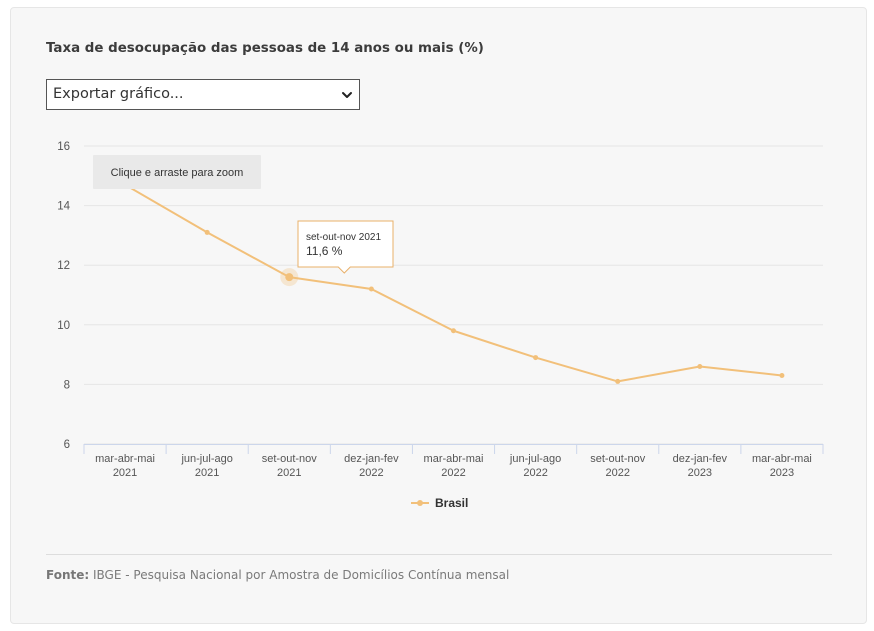 This screenshot has height=631, width=874. What do you see at coordinates (67, 445) in the screenshot?
I see `y-tick-label: 6` at bounding box center [67, 445].